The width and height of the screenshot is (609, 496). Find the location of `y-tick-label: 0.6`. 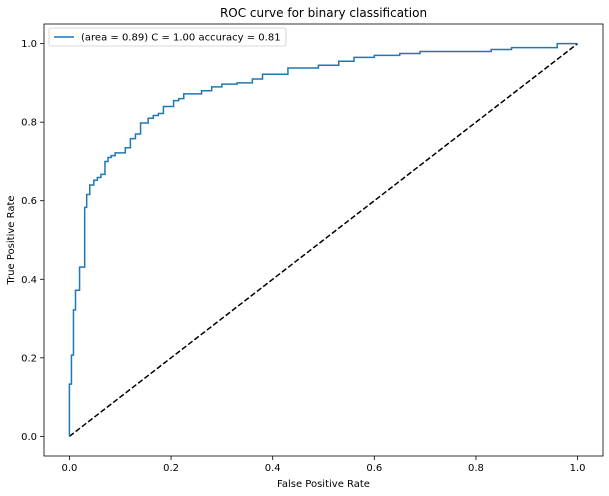

y-tick-label: 0.6 is located at coordinates (29, 201).